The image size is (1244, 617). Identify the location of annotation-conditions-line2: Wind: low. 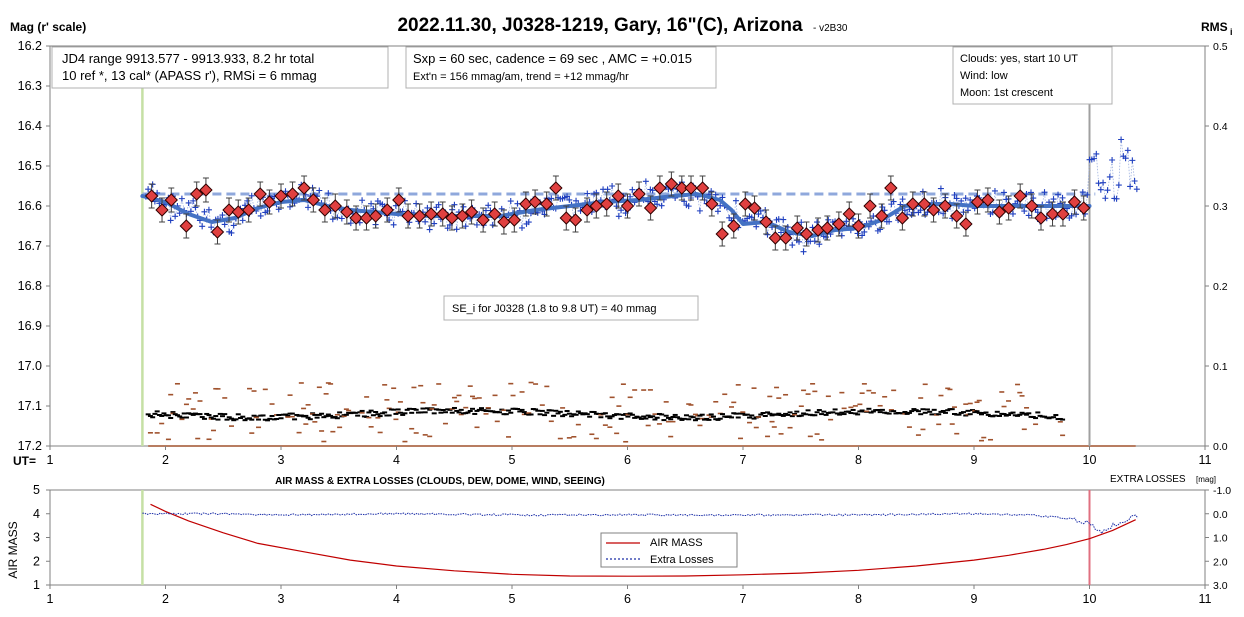
(984, 76).